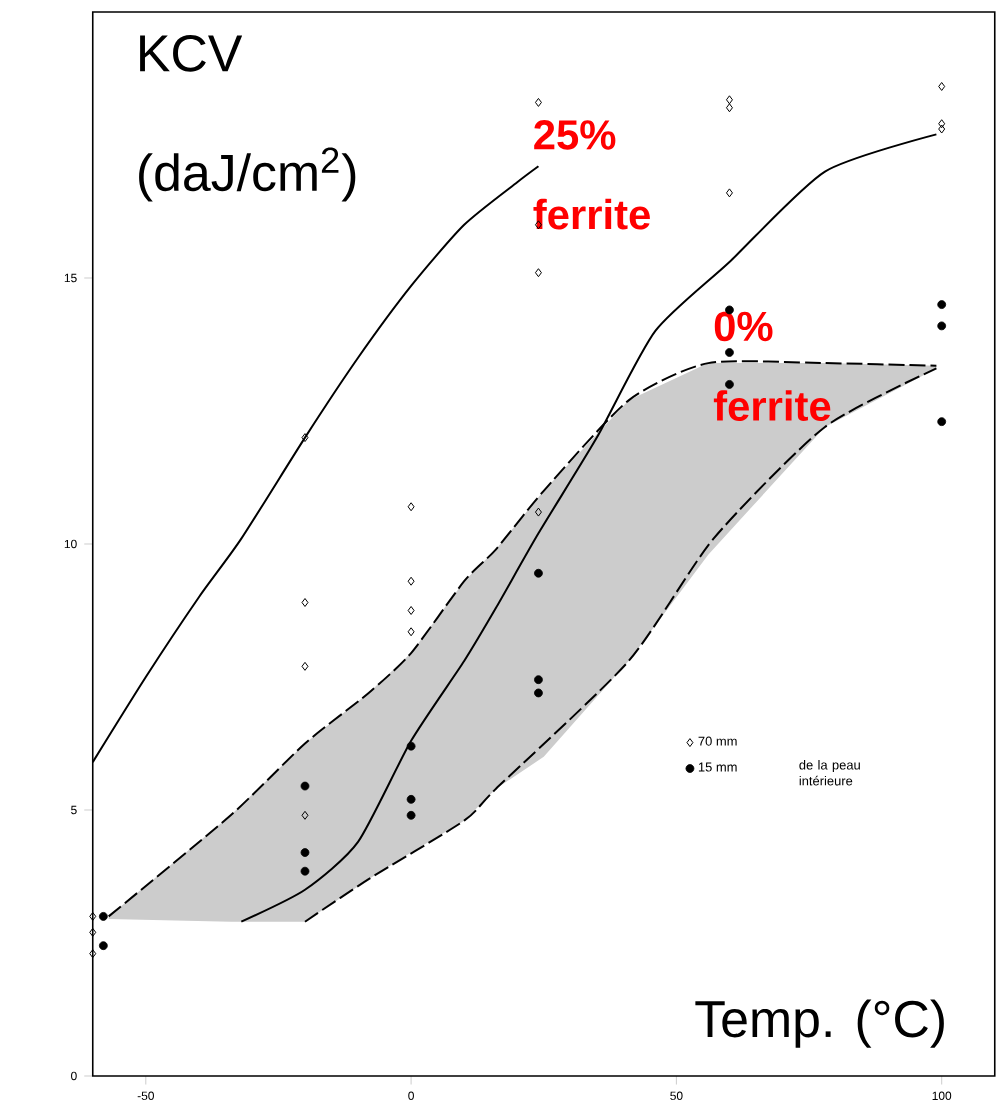 The width and height of the screenshot is (1004, 1104). Describe the element at coordinates (591, 175) in the screenshot. I see `annotation: 25% ferrite` at that location.